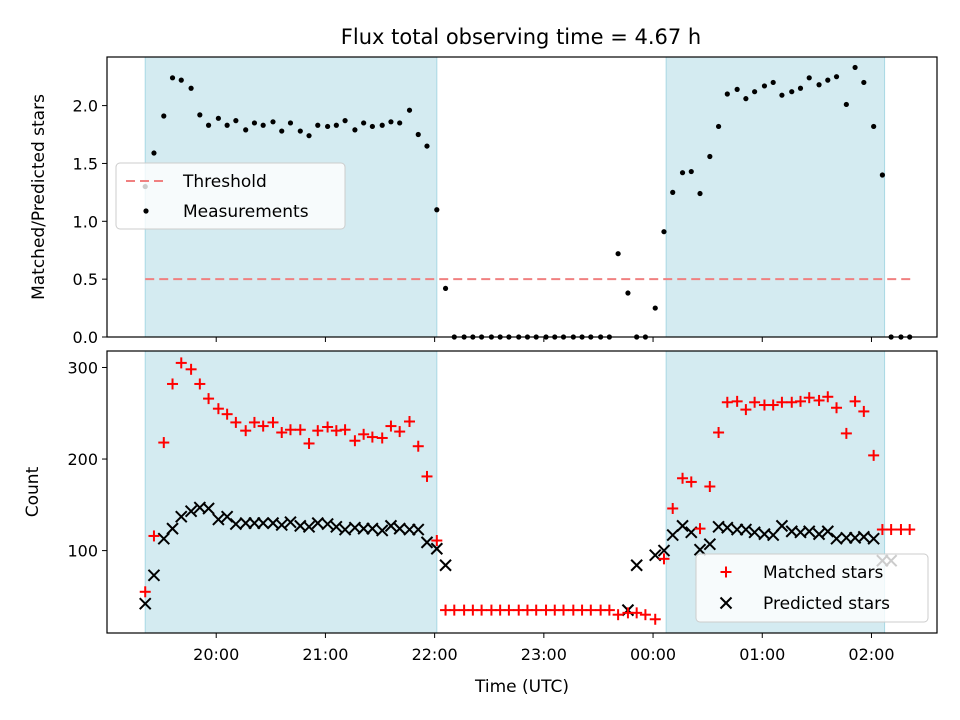  Describe the element at coordinates (230, 196) in the screenshot. I see `top-legend-box` at that location.